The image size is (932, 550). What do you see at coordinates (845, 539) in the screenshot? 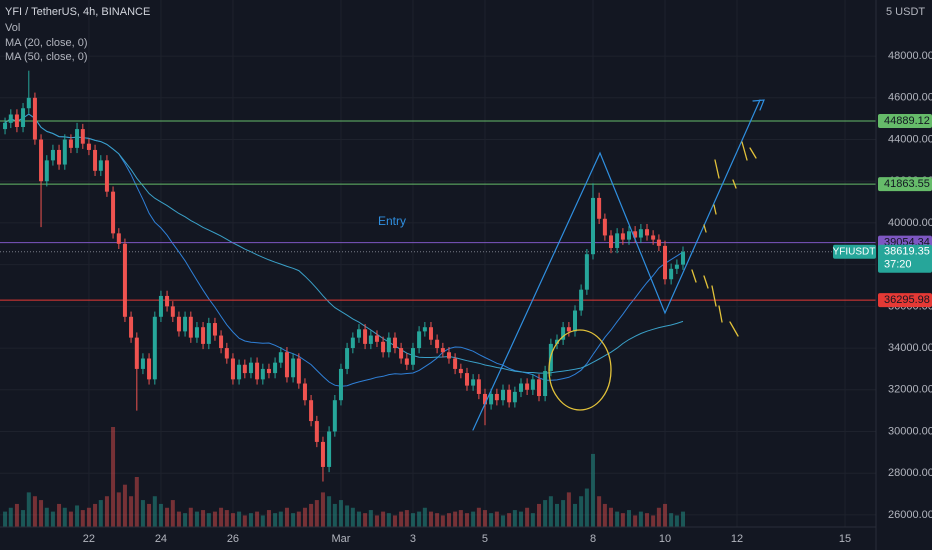
I see `x-tick-label: 15` at bounding box center [845, 539].